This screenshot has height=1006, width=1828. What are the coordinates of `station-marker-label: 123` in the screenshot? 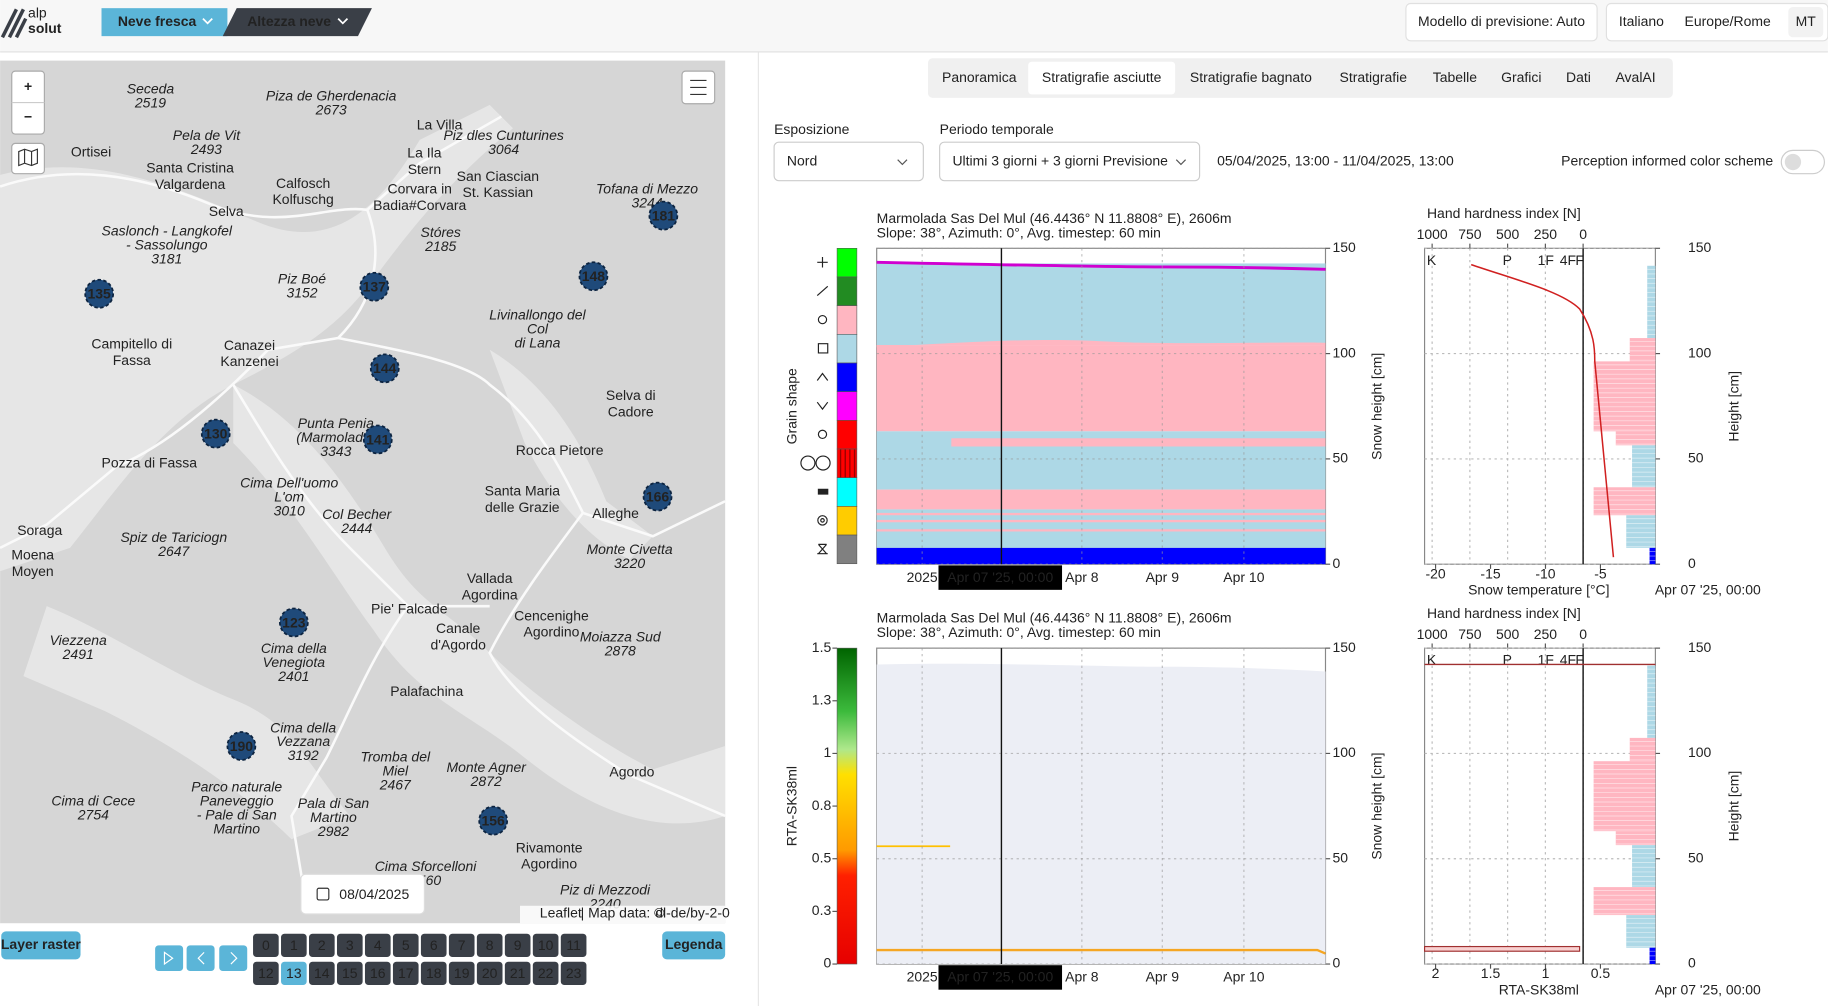 It's located at (294, 622).